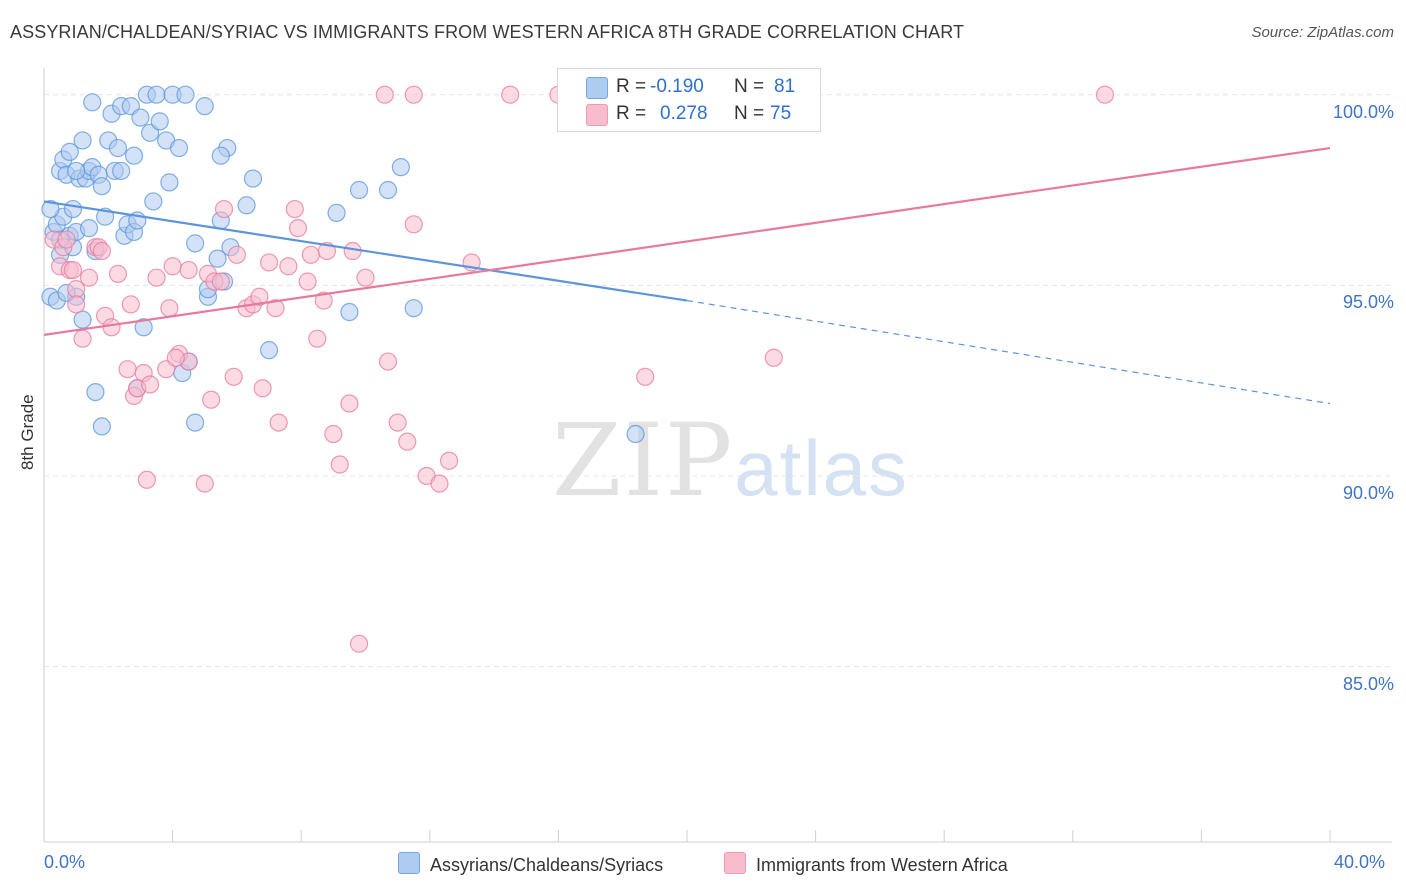 The height and width of the screenshot is (892, 1406). What do you see at coordinates (689, 100) in the screenshot?
I see `stats-box: R = -0.190 N = 81 R = 0.278 N = 75` at bounding box center [689, 100].